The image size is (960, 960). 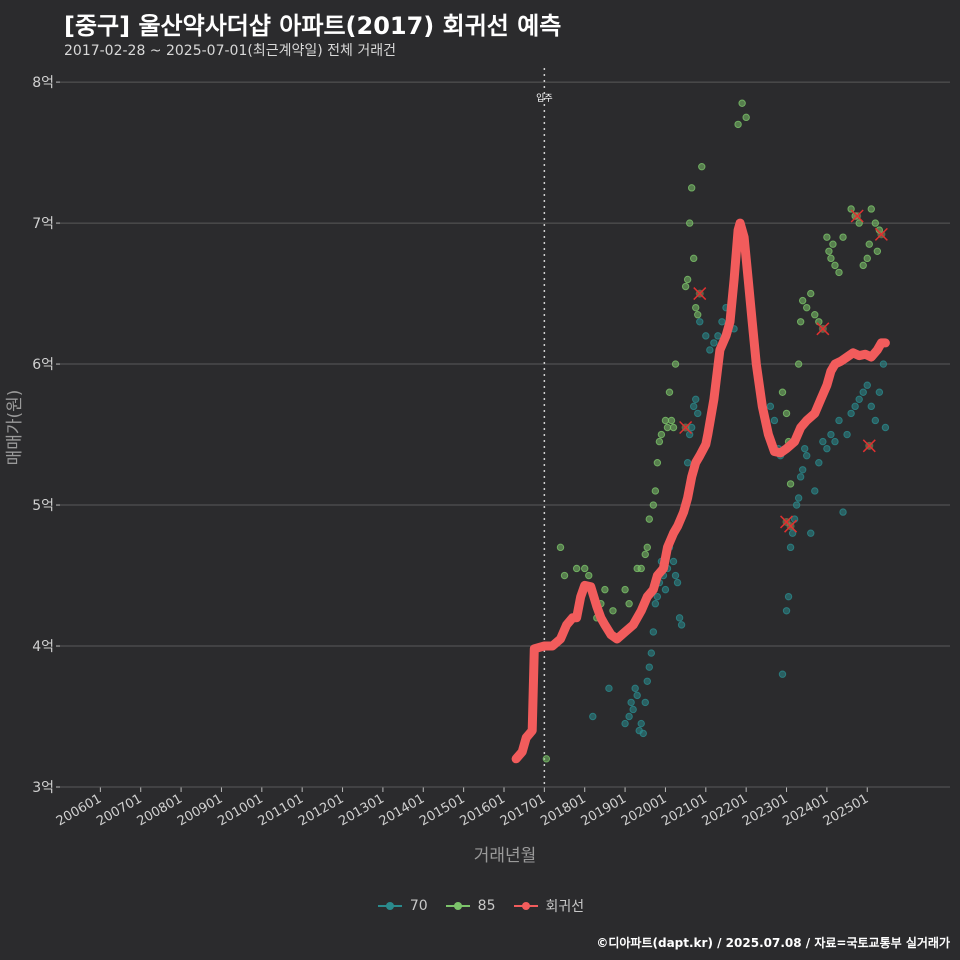 What do you see at coordinates (119, 810) in the screenshot?
I see `x-tick-label: 200701` at bounding box center [119, 810].